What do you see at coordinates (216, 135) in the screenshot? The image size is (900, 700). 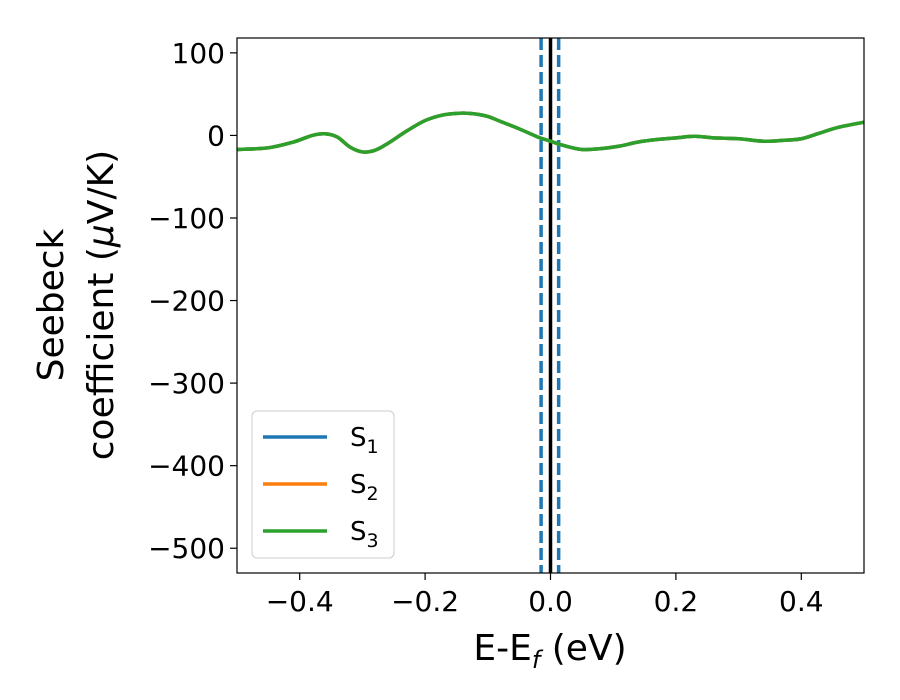 I see `y-tick-label: 0` at bounding box center [216, 135].